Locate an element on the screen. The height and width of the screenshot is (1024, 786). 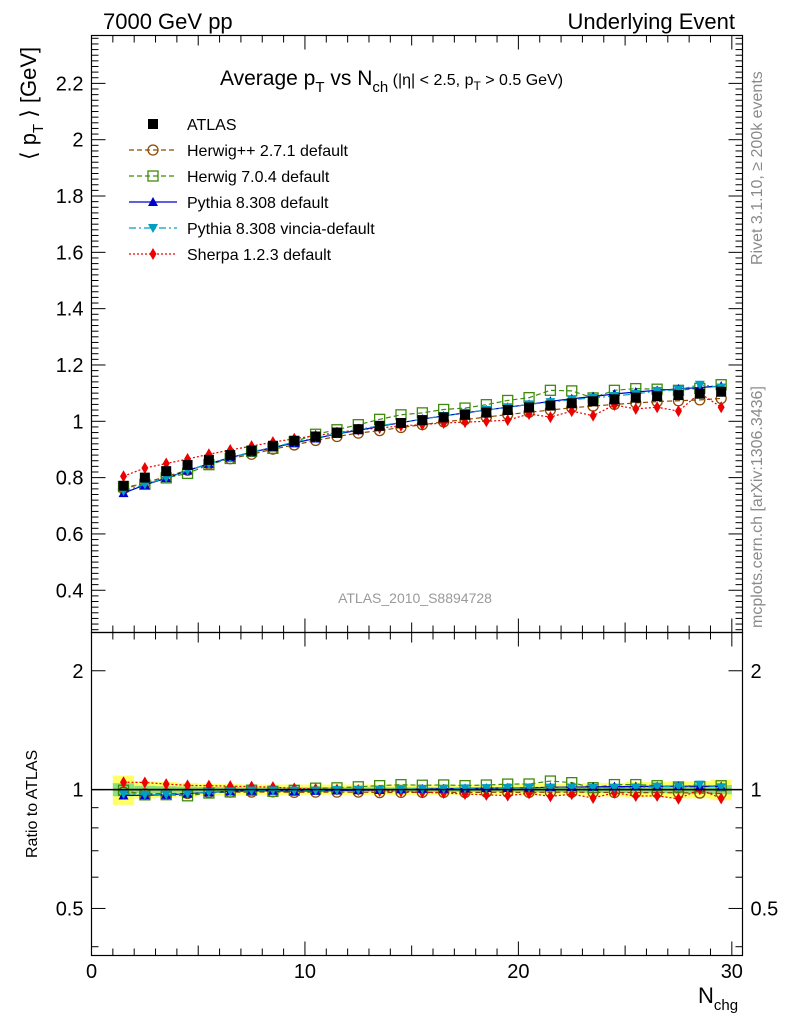
legend-entry-sherpa-1-2-3-default: Sherpa 1.2.3 default is located at coordinates (230, 255).